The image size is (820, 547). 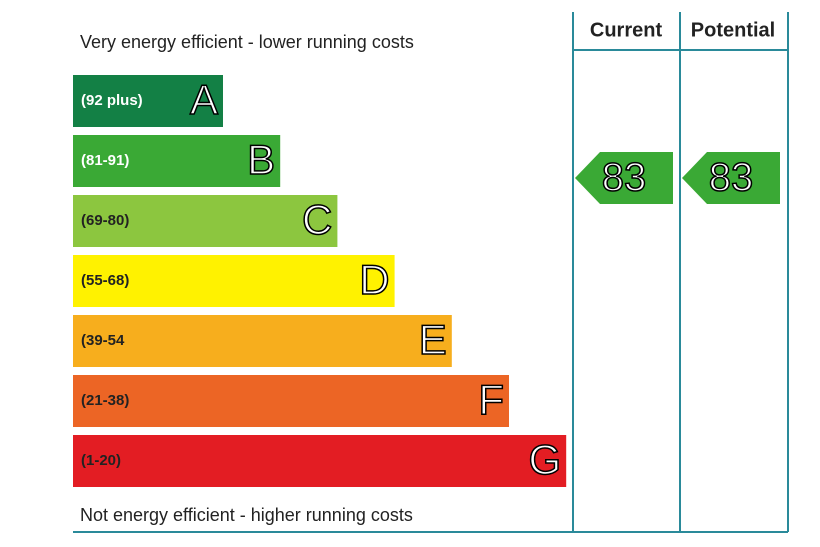 I want to click on band-range: (92 plus), so click(x=112, y=100).